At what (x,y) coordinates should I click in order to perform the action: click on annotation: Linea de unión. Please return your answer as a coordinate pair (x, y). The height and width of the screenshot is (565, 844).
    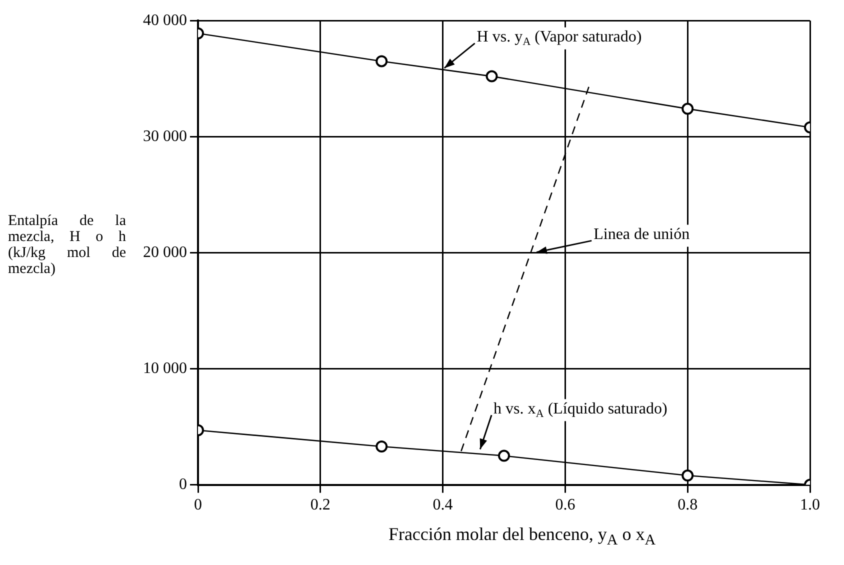
    Looking at the image, I should click on (642, 234).